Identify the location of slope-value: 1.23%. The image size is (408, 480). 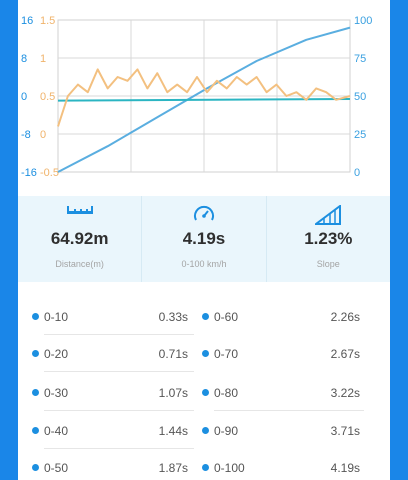
(328, 238).